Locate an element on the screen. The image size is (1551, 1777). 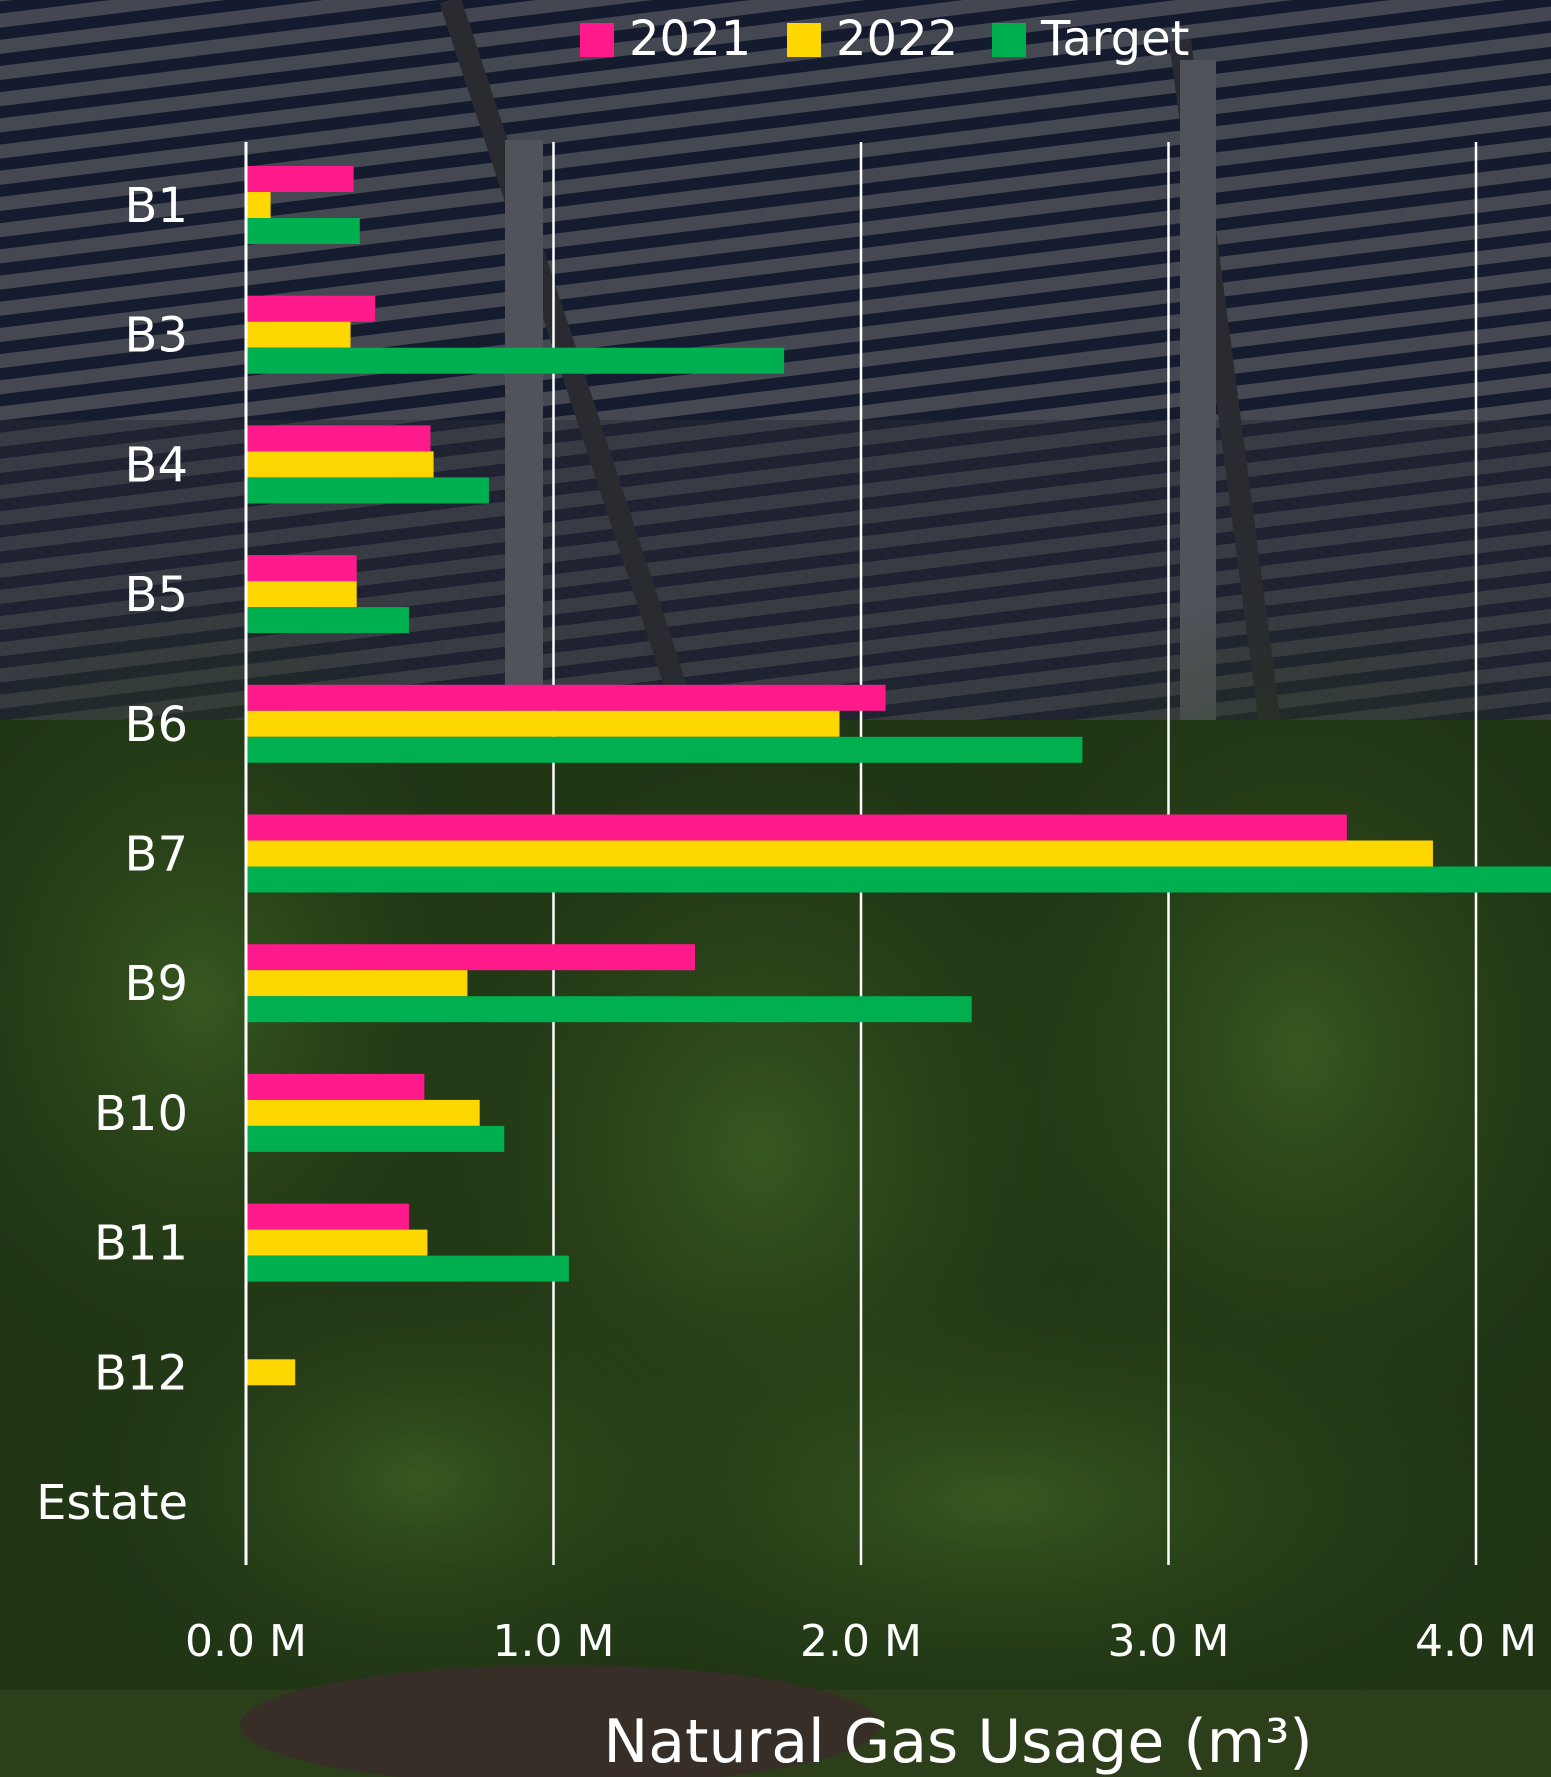
x-tick-label: 0.0 M is located at coordinates (246, 1641).